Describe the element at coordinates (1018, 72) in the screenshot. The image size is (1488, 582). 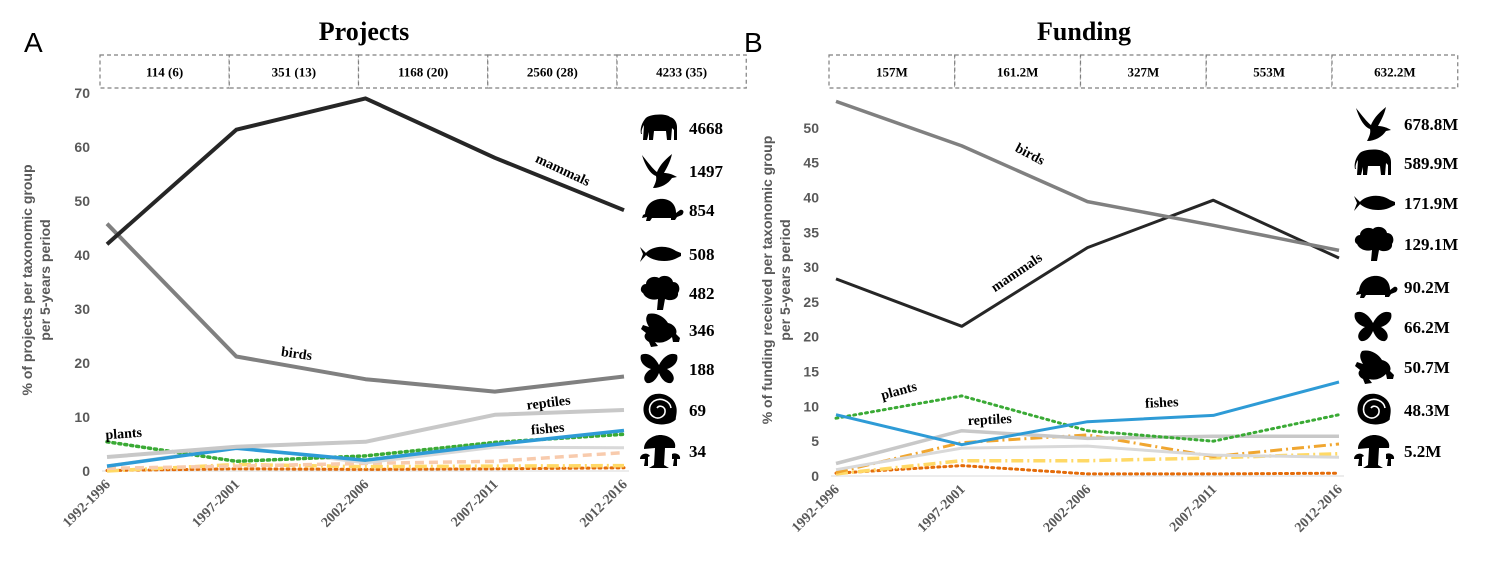
I see `period-total-label: 161.2M` at that location.